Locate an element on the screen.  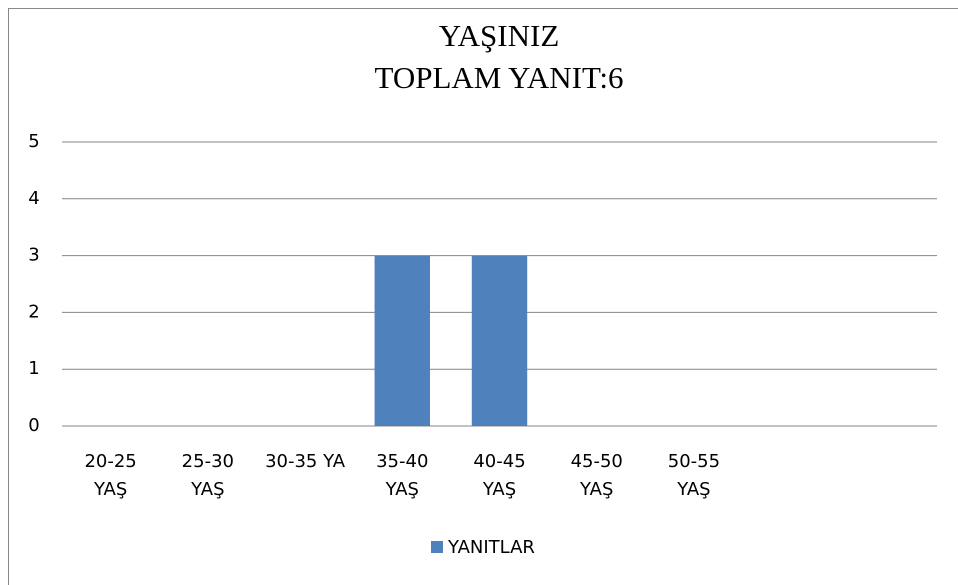
x-tick-label: 25-30 YAŞ is located at coordinates (207, 475).